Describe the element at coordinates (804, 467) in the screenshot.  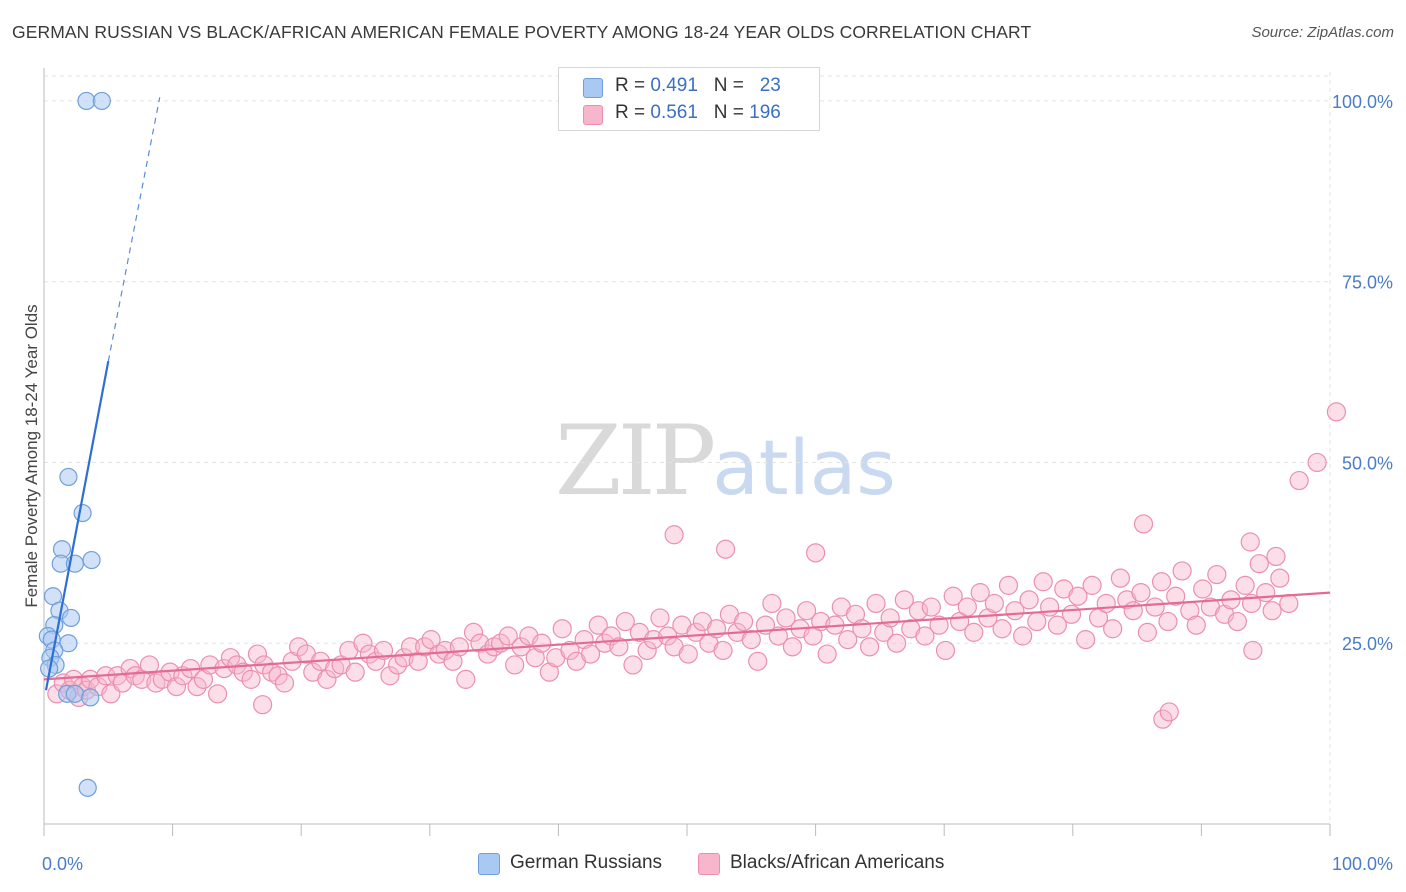
I see `watermark-atlas: atlas` at that location.